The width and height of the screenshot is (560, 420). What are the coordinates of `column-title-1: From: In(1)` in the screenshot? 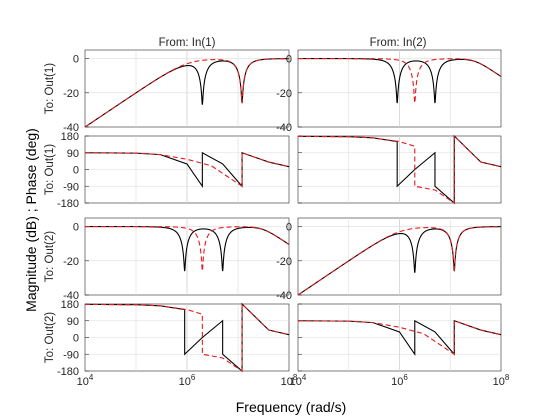 It's located at (187, 43).